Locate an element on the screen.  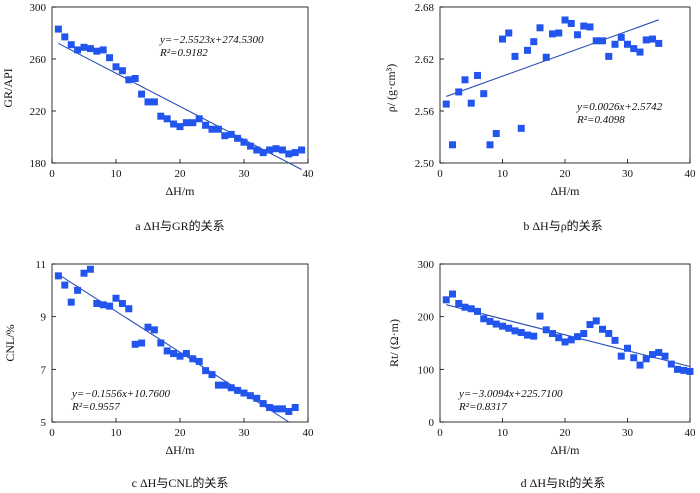
x-tick-label: 40 is located at coordinates (309, 174).